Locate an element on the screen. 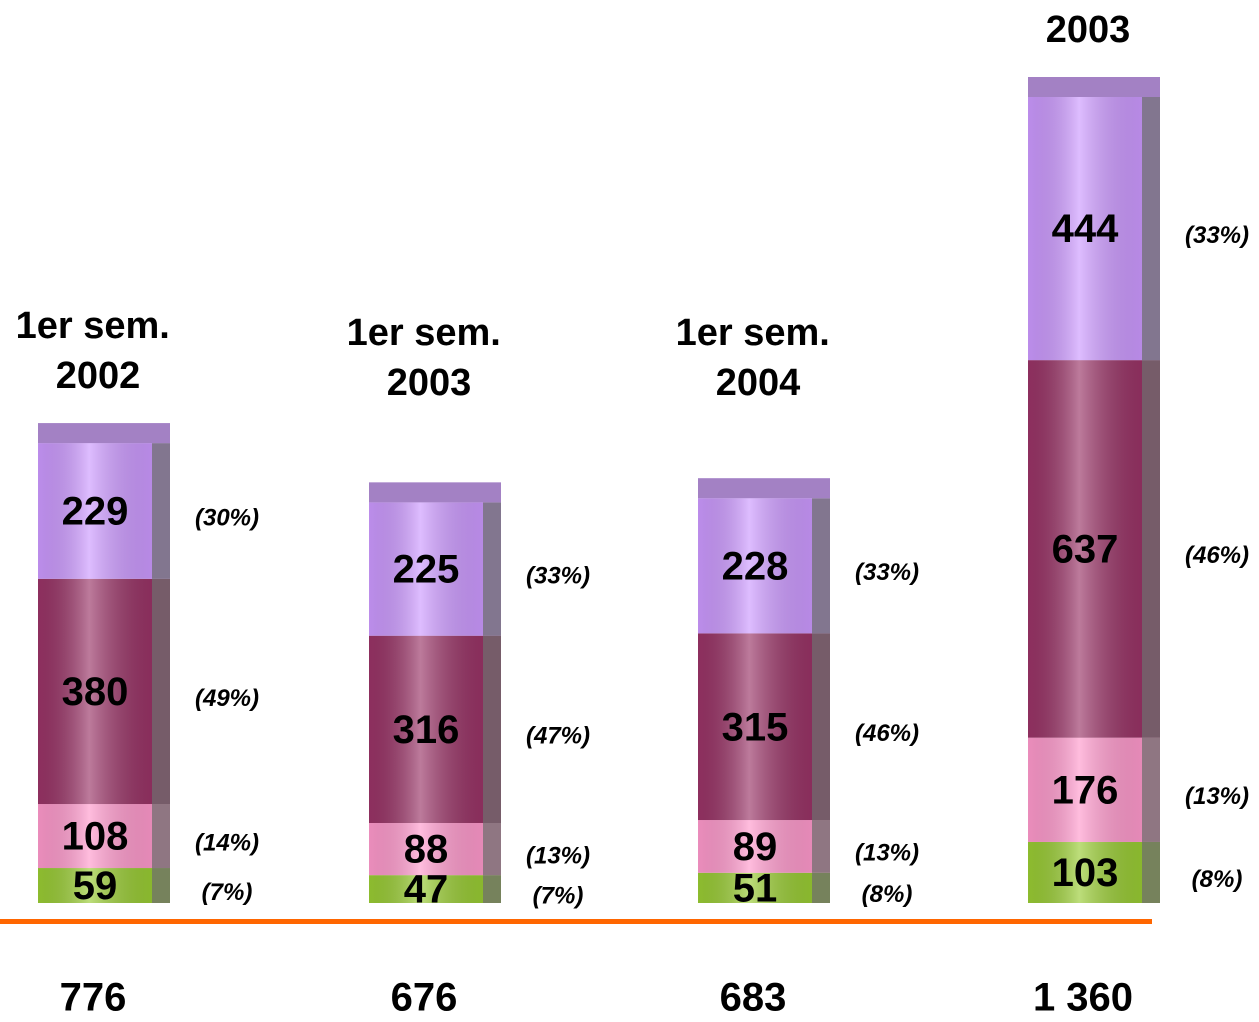  value-label: 228 is located at coordinates (755, 566).